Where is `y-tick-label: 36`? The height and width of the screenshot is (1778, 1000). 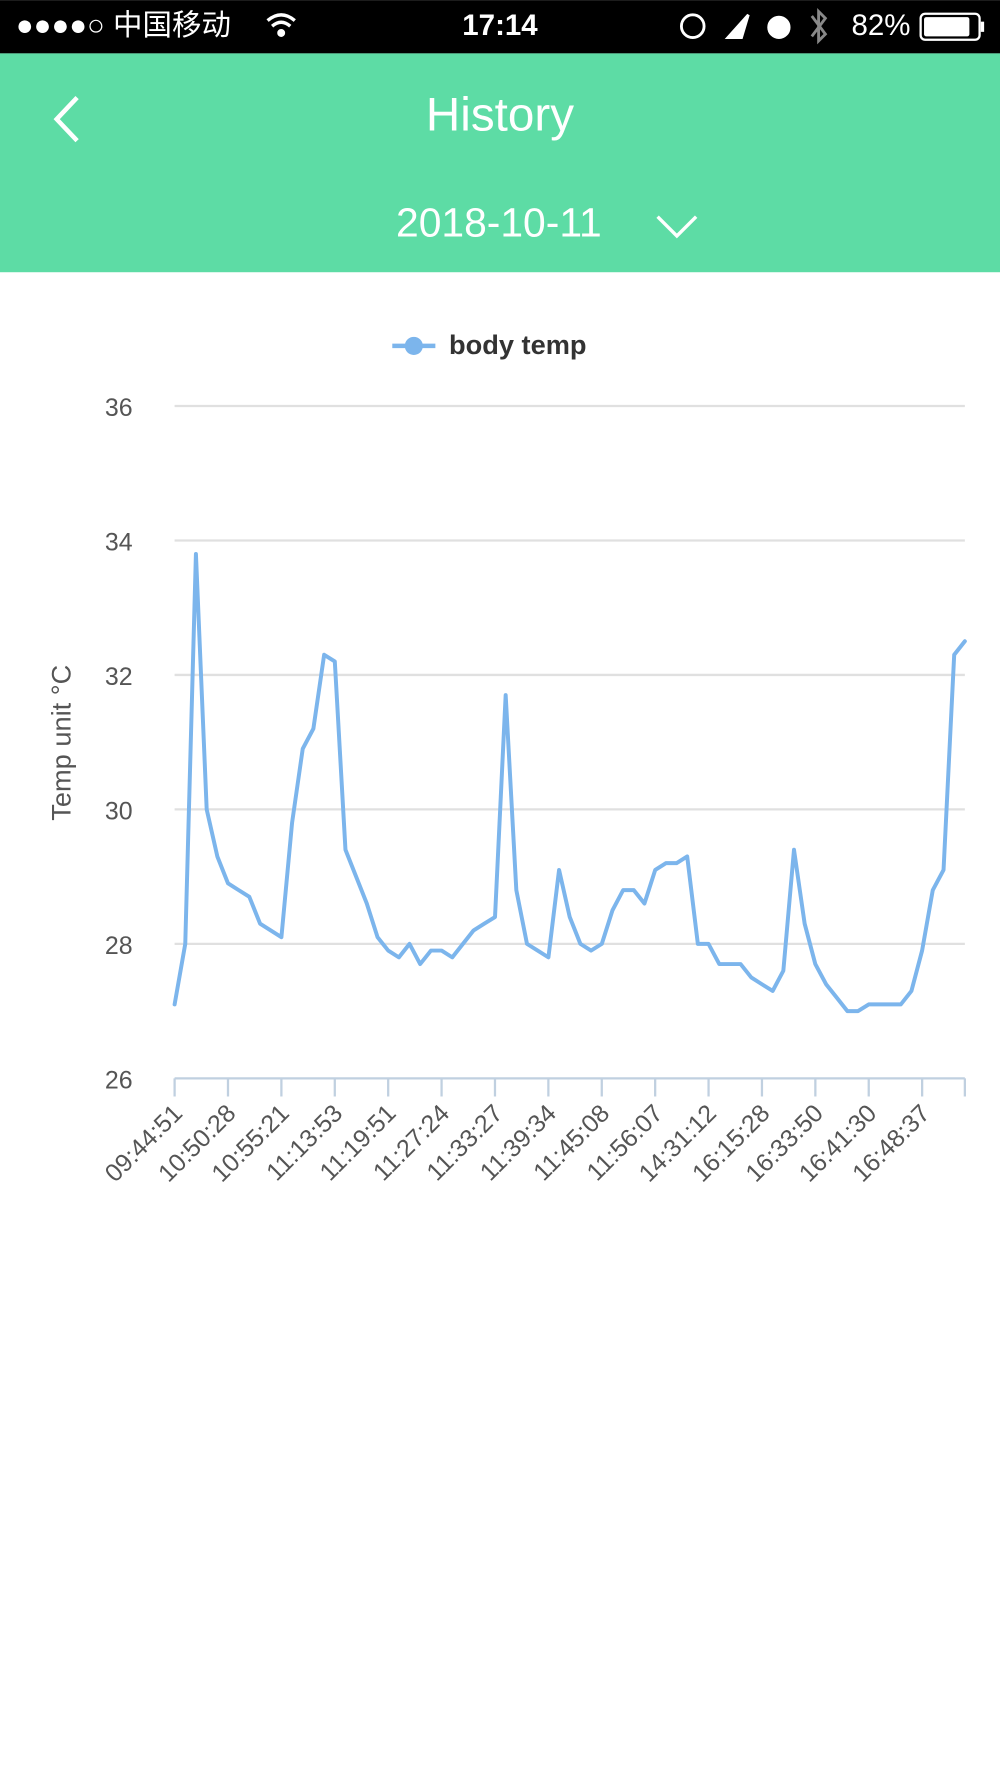 y-tick-label: 36 is located at coordinates (119, 408).